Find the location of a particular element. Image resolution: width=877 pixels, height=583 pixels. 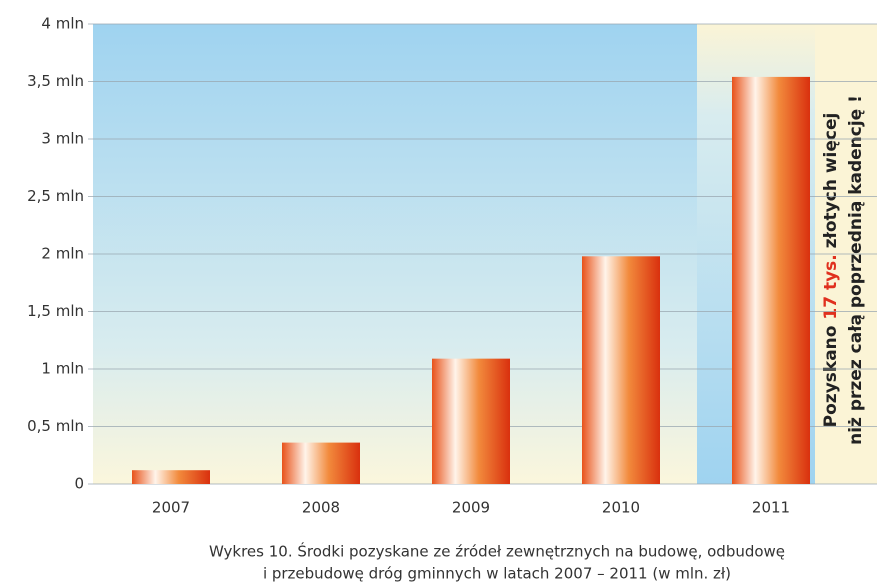

annotation-text: niż przez całą poprzednią kadencję ! is located at coordinates (856, 270).